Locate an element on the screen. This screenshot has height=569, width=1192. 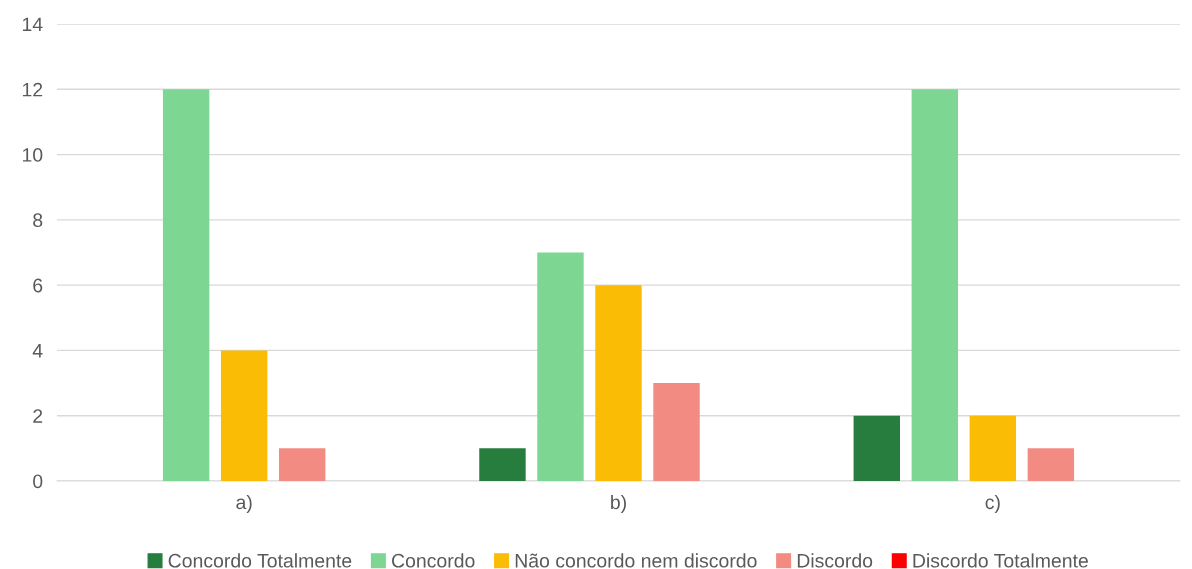
y-tick-label: 8 is located at coordinates (38, 220).